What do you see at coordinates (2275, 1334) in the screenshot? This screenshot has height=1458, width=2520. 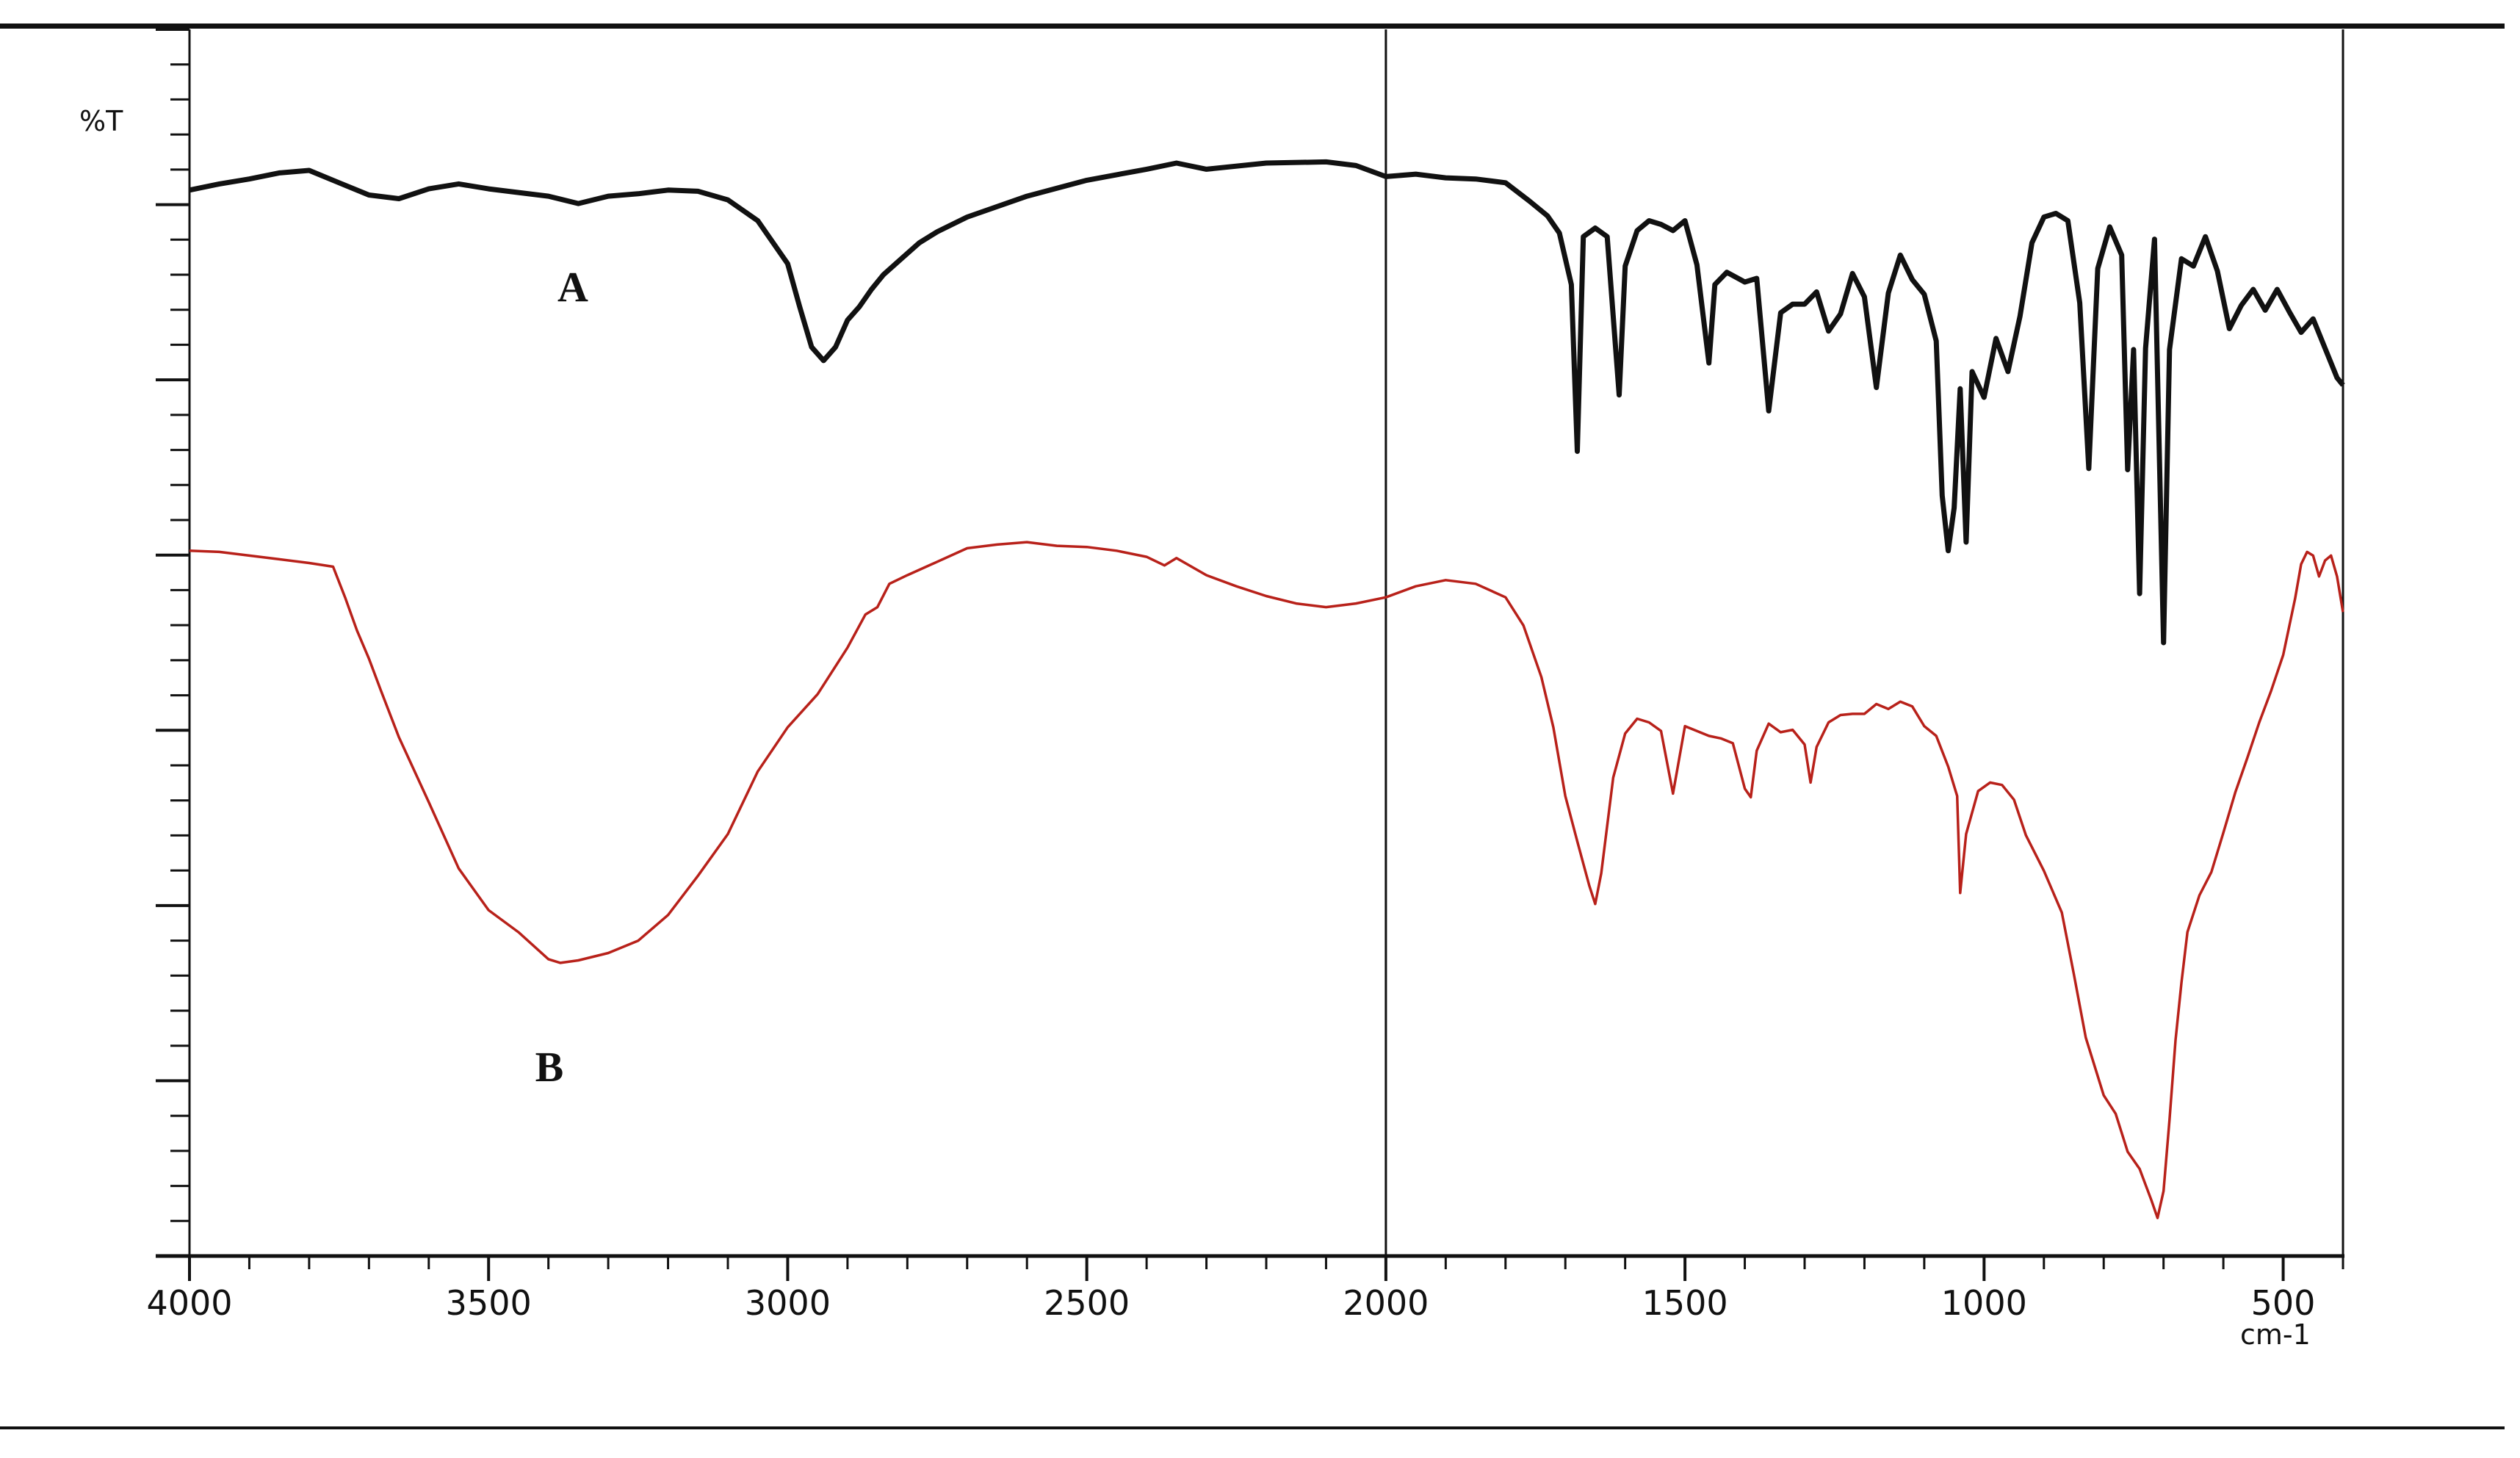 I see `x-axis-unit-label: cm-1` at bounding box center [2275, 1334].